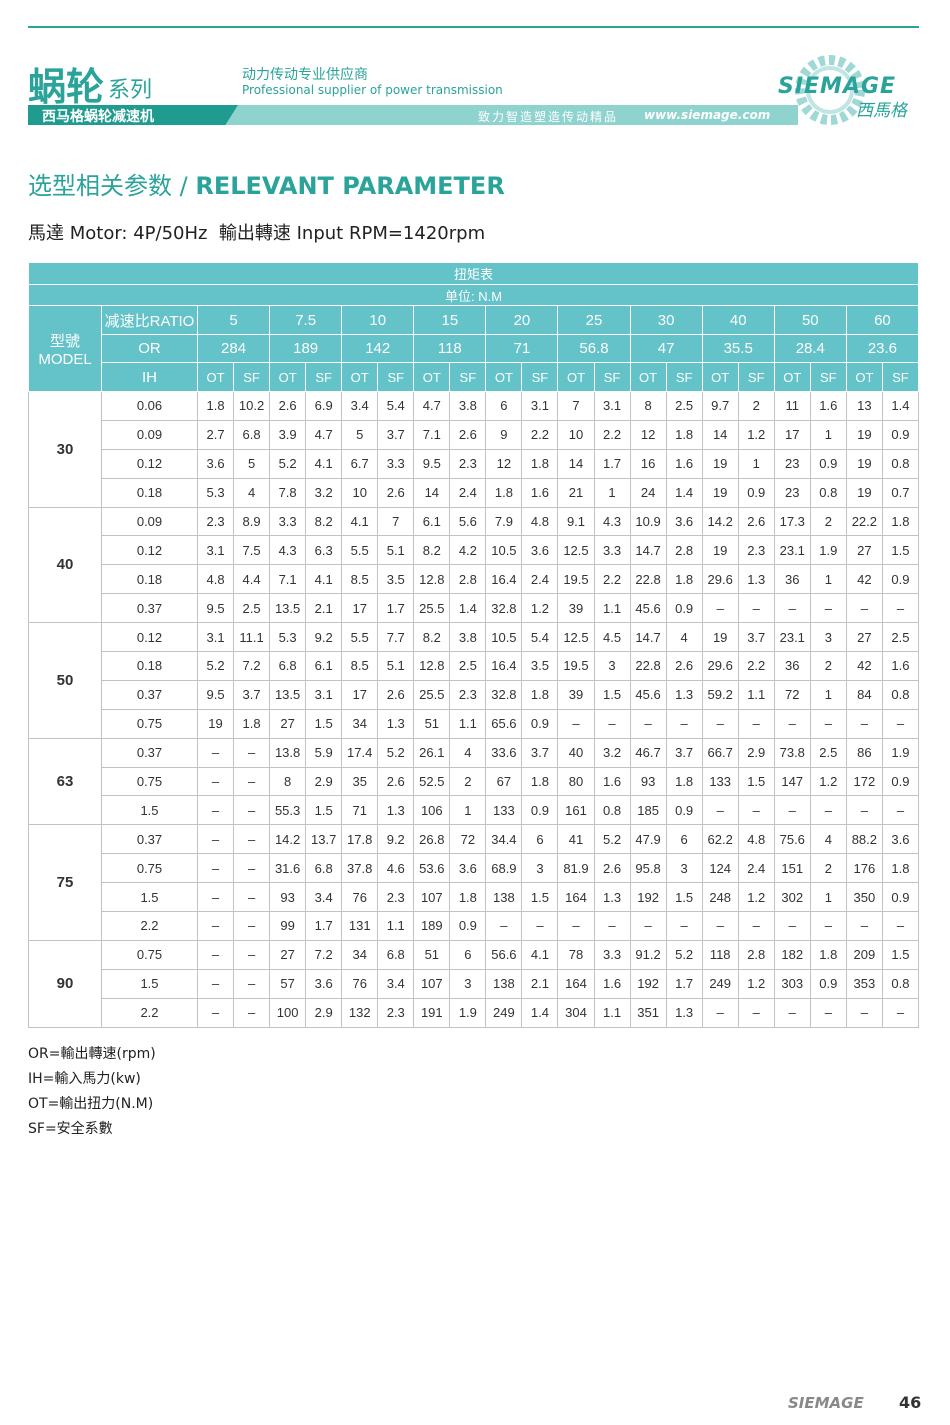  I want to click on cell: 72, so click(468, 839).